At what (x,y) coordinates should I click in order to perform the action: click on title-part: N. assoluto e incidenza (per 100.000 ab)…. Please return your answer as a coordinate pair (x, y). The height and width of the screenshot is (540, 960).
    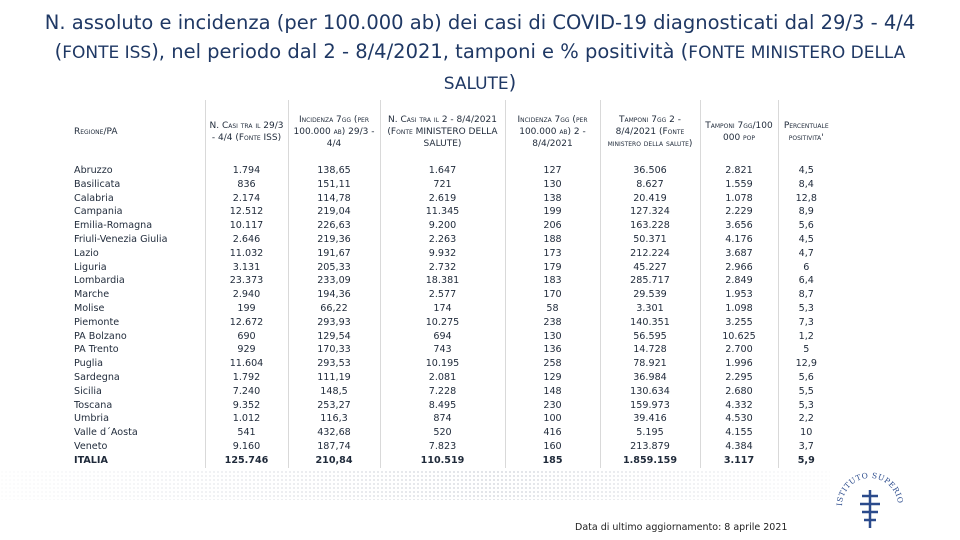
    Looking at the image, I should click on (480, 37).